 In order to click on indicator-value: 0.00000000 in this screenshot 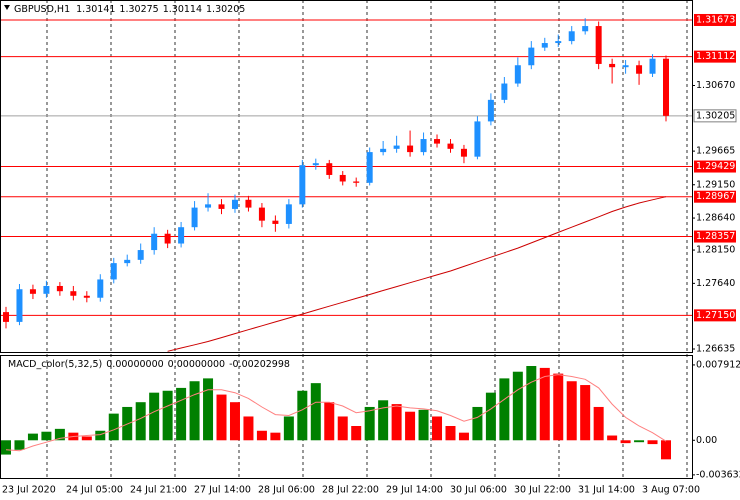, I will do `click(196, 364)`.